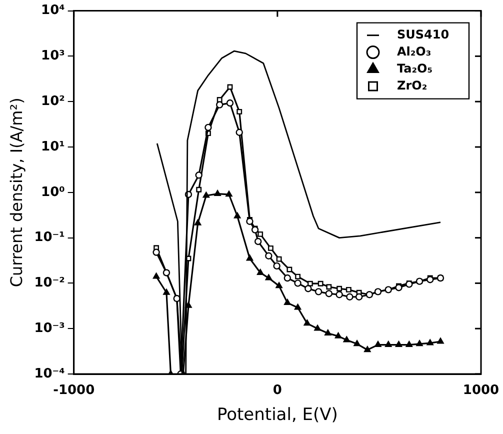 The image size is (503, 434). What do you see at coordinates (50, 374) in the screenshot?
I see `y-tick-label: 10⁻⁴` at bounding box center [50, 374].